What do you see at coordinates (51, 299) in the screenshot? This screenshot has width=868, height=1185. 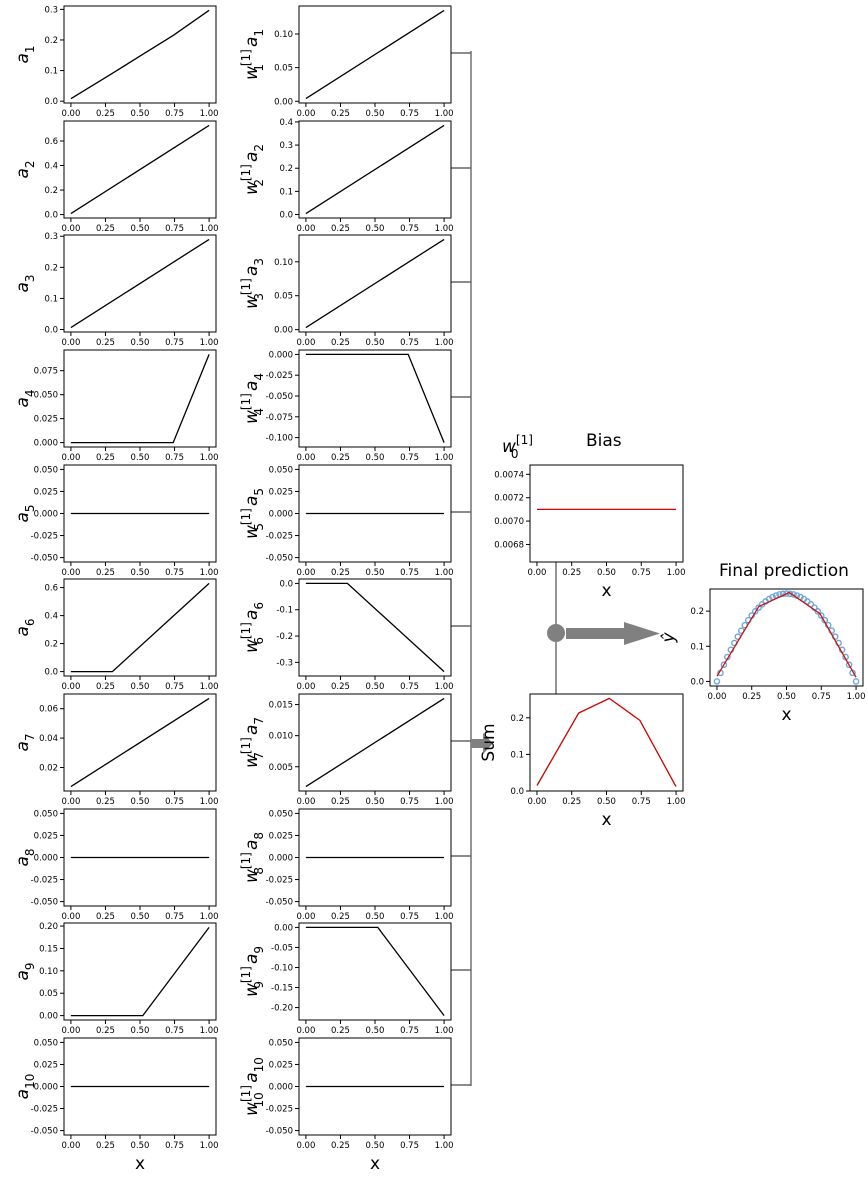 I see `a3-ytick-label: 0.1` at bounding box center [51, 299].